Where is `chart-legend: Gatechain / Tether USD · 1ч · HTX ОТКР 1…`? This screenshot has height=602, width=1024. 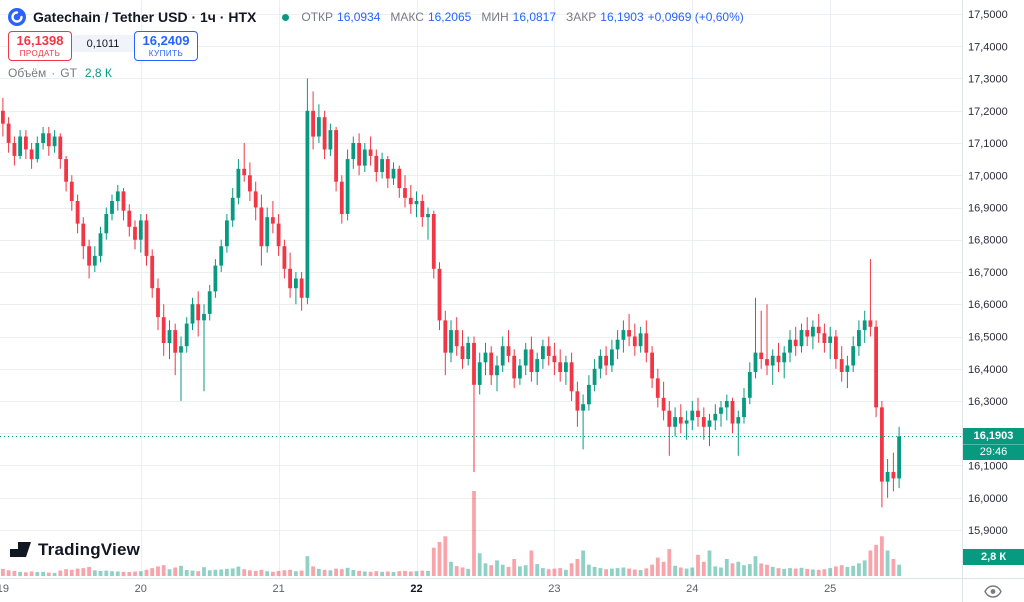
chart-legend: Gatechain / Tether USD · 1ч · HTX ОТКР 1… is located at coordinates (376, 17).